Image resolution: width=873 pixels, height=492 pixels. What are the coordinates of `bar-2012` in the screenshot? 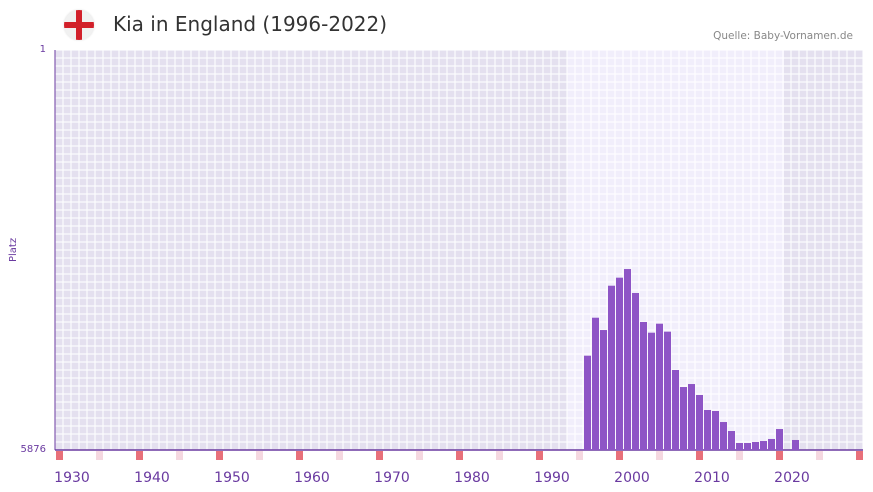 It's located at (715, 430).